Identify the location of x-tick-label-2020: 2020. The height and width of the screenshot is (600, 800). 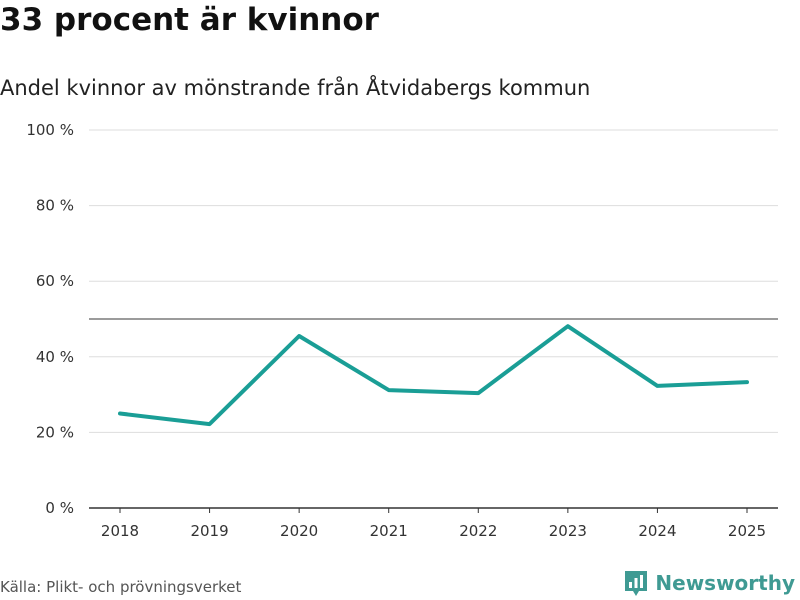
(299, 531).